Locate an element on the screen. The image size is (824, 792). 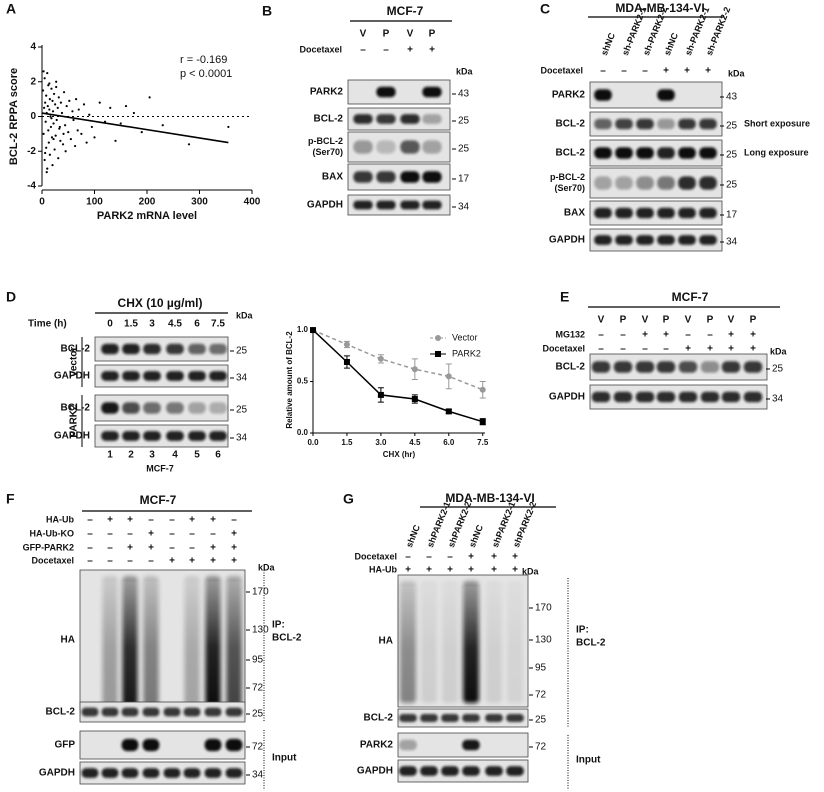
lane-number: 4 is located at coordinates (175, 455).